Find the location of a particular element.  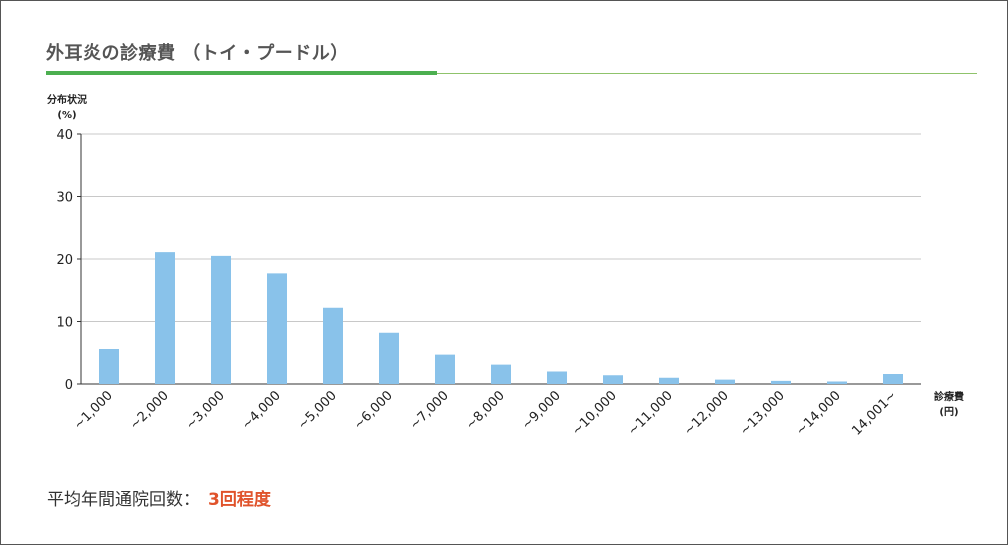

title-divider is located at coordinates (511, 73).